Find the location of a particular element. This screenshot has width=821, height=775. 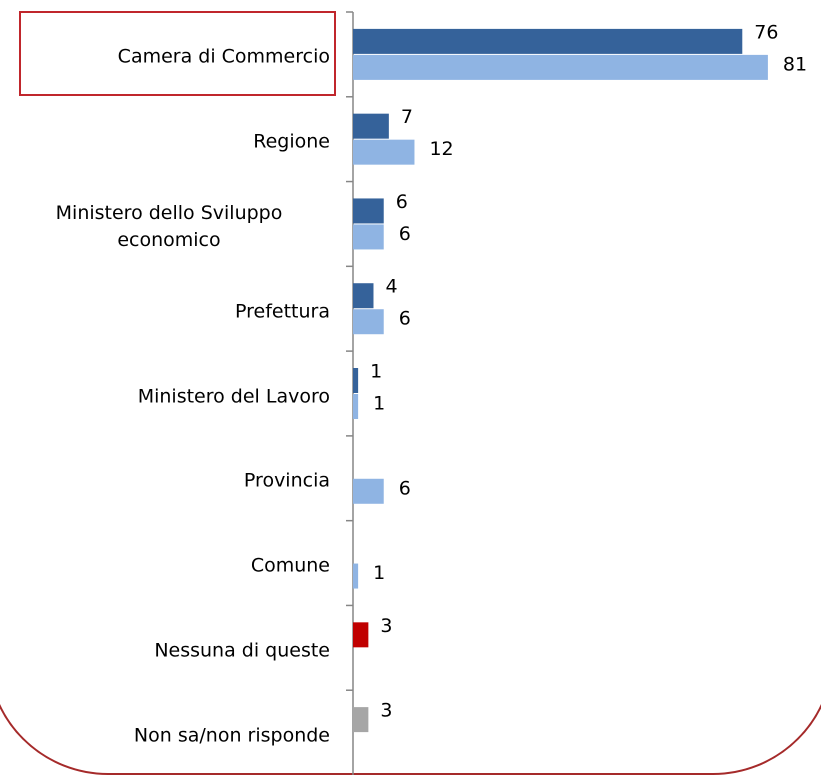

value-label: 7 is located at coordinates (407, 117).